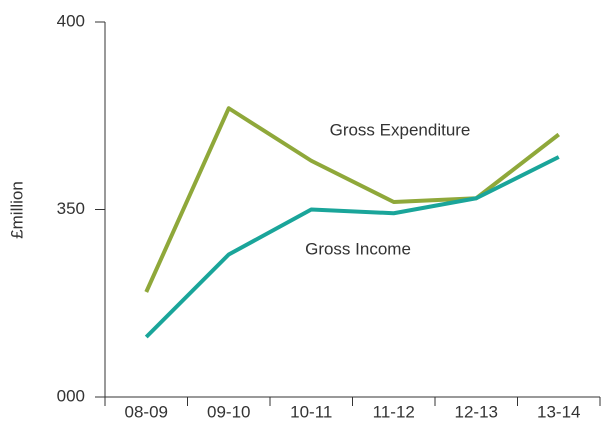  What do you see at coordinates (16, 210) in the screenshot?
I see `y-axis-label: £million` at bounding box center [16, 210].